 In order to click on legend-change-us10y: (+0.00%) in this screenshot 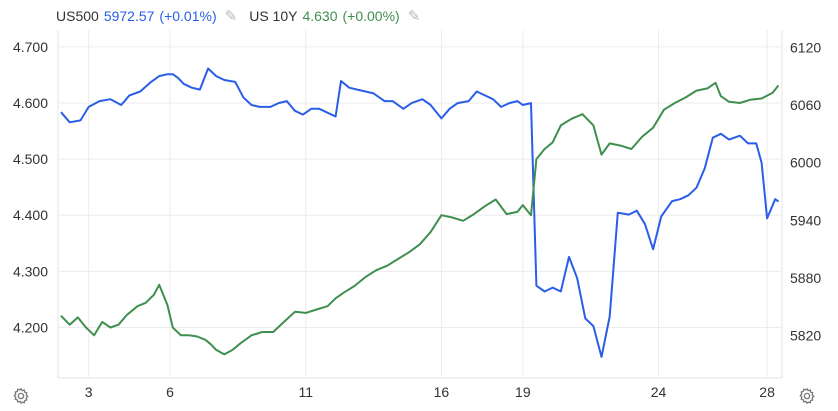, I will do `click(371, 16)`.